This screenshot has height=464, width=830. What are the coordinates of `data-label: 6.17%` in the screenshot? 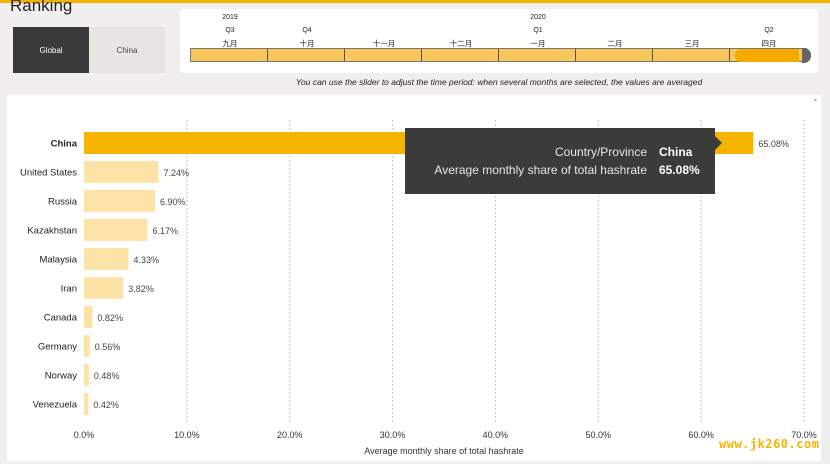 It's located at (165, 231).